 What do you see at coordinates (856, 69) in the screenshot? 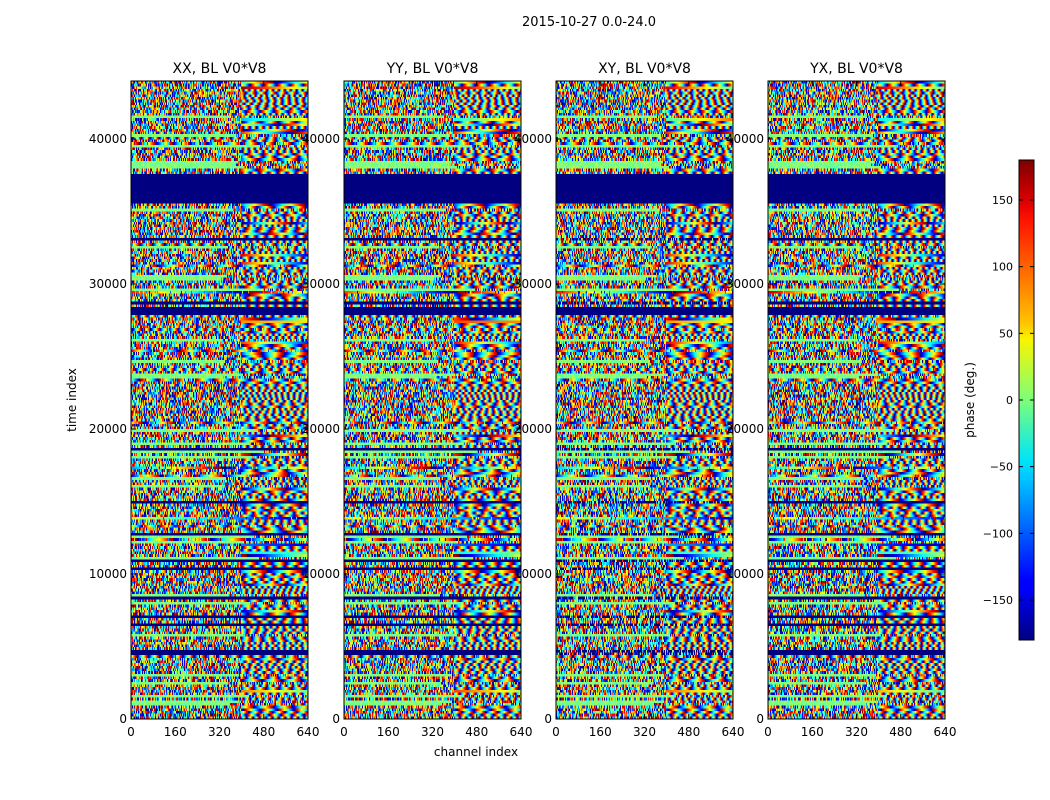
I see `panel-4-title: YX, BL V0*V8` at bounding box center [856, 69].